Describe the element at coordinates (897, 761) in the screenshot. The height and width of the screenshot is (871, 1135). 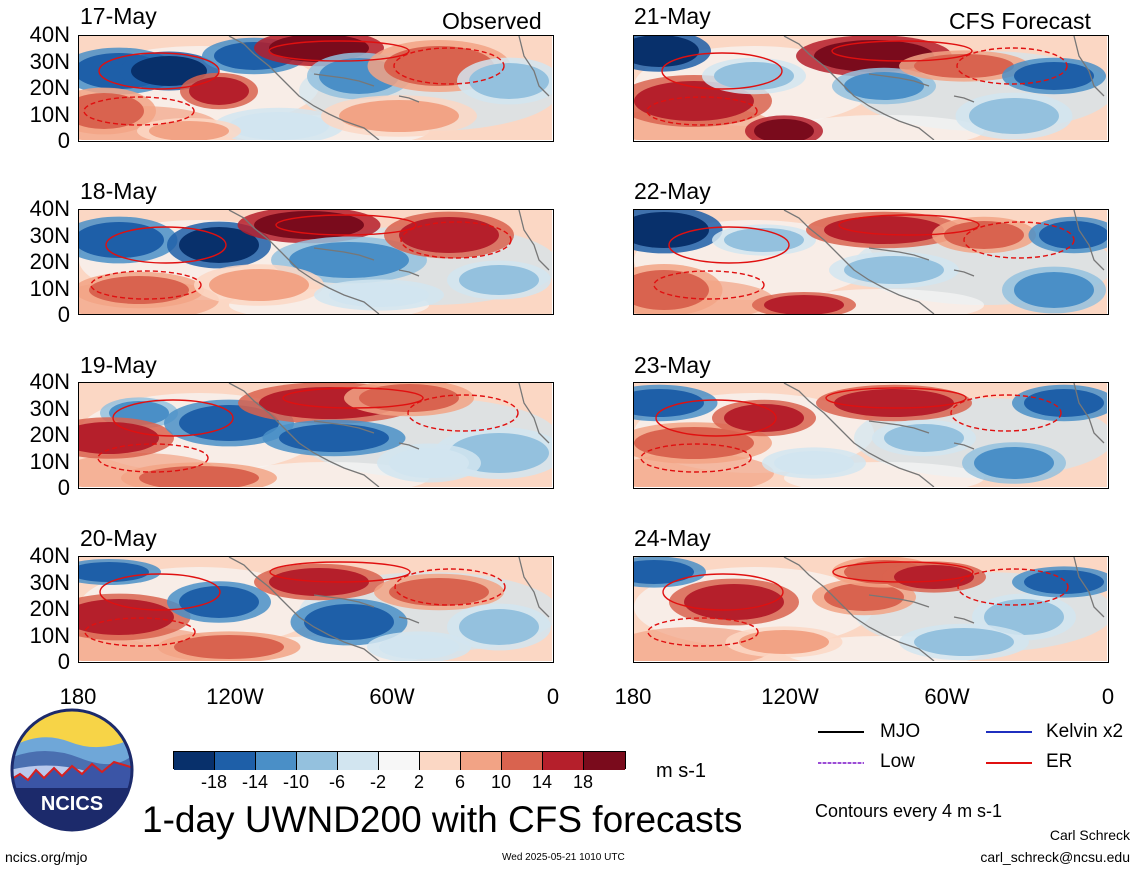
I see `low-legend-label: Low` at that location.